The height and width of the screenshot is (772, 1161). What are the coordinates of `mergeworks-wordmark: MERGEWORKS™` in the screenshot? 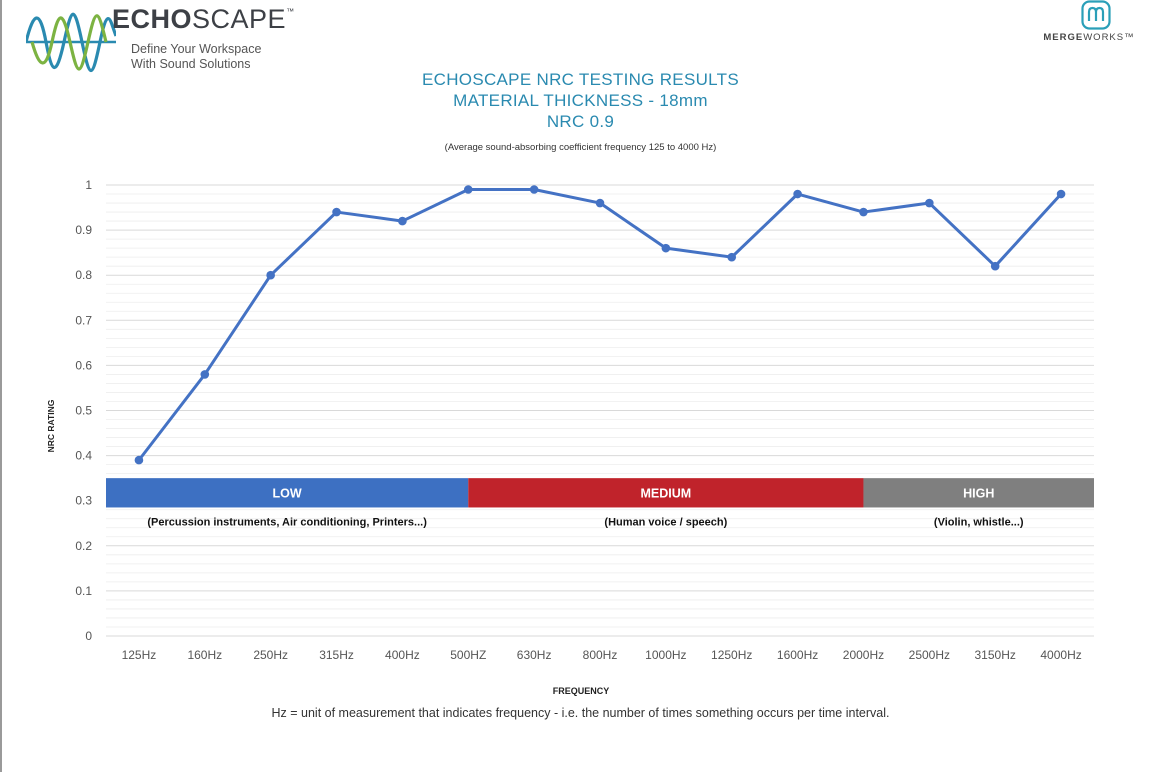 It's located at (1089, 37).